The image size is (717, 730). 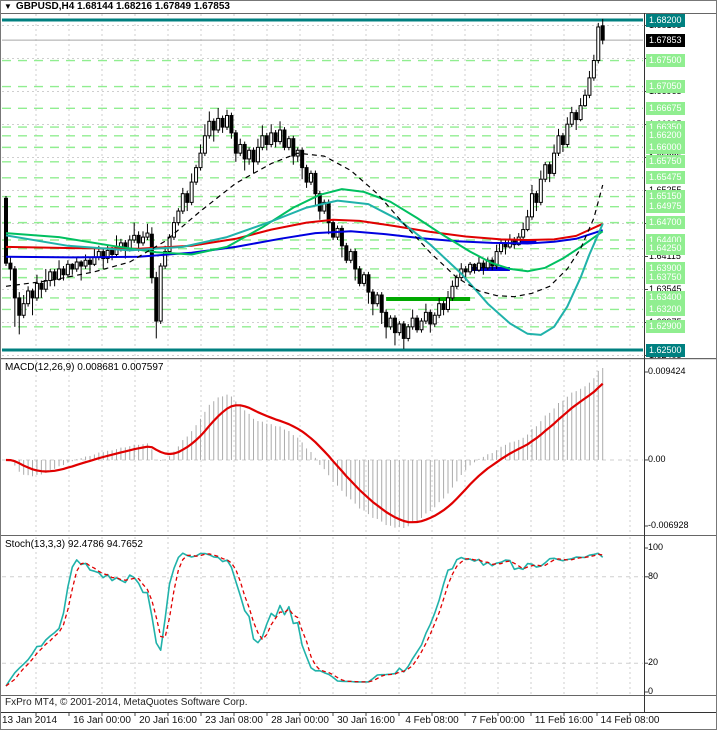 I want to click on symbol-dropdown-icon: ▼, so click(x=8, y=6).